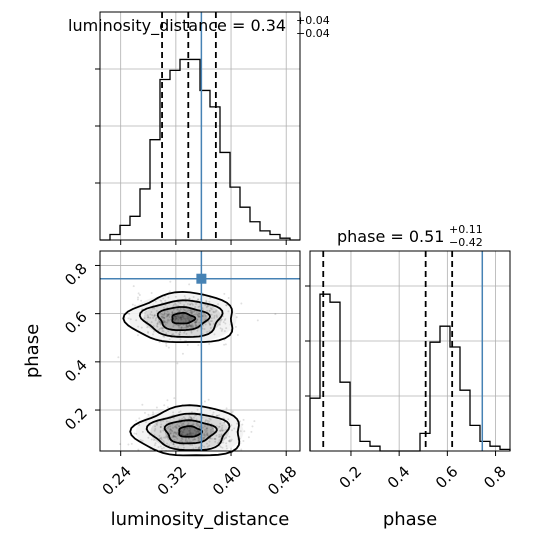 The width and height of the screenshot is (550, 550). Describe the element at coordinates (466, 229) in the screenshot. I see `phase-title-sup: +0.11` at that location.